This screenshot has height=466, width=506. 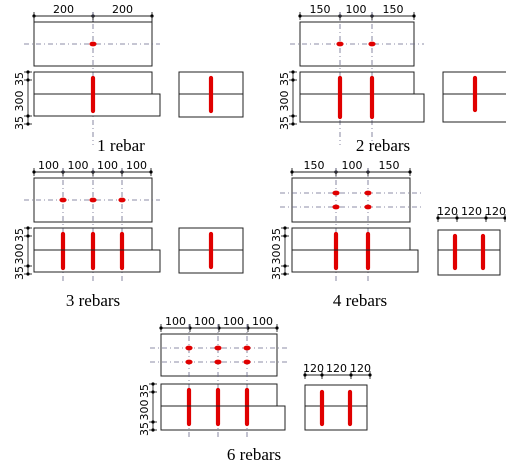 I want to click on panel-5-end-view, so click(x=336, y=407).